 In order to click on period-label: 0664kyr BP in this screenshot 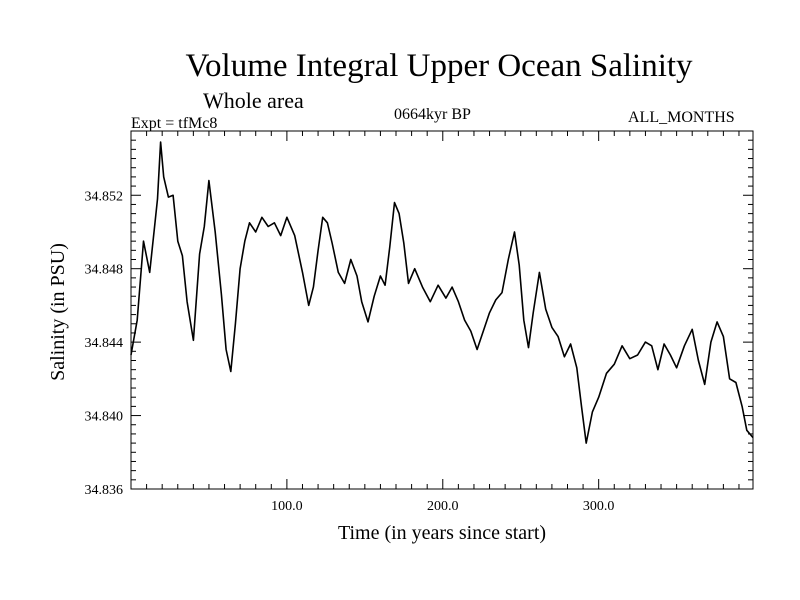, I will do `click(432, 114)`.